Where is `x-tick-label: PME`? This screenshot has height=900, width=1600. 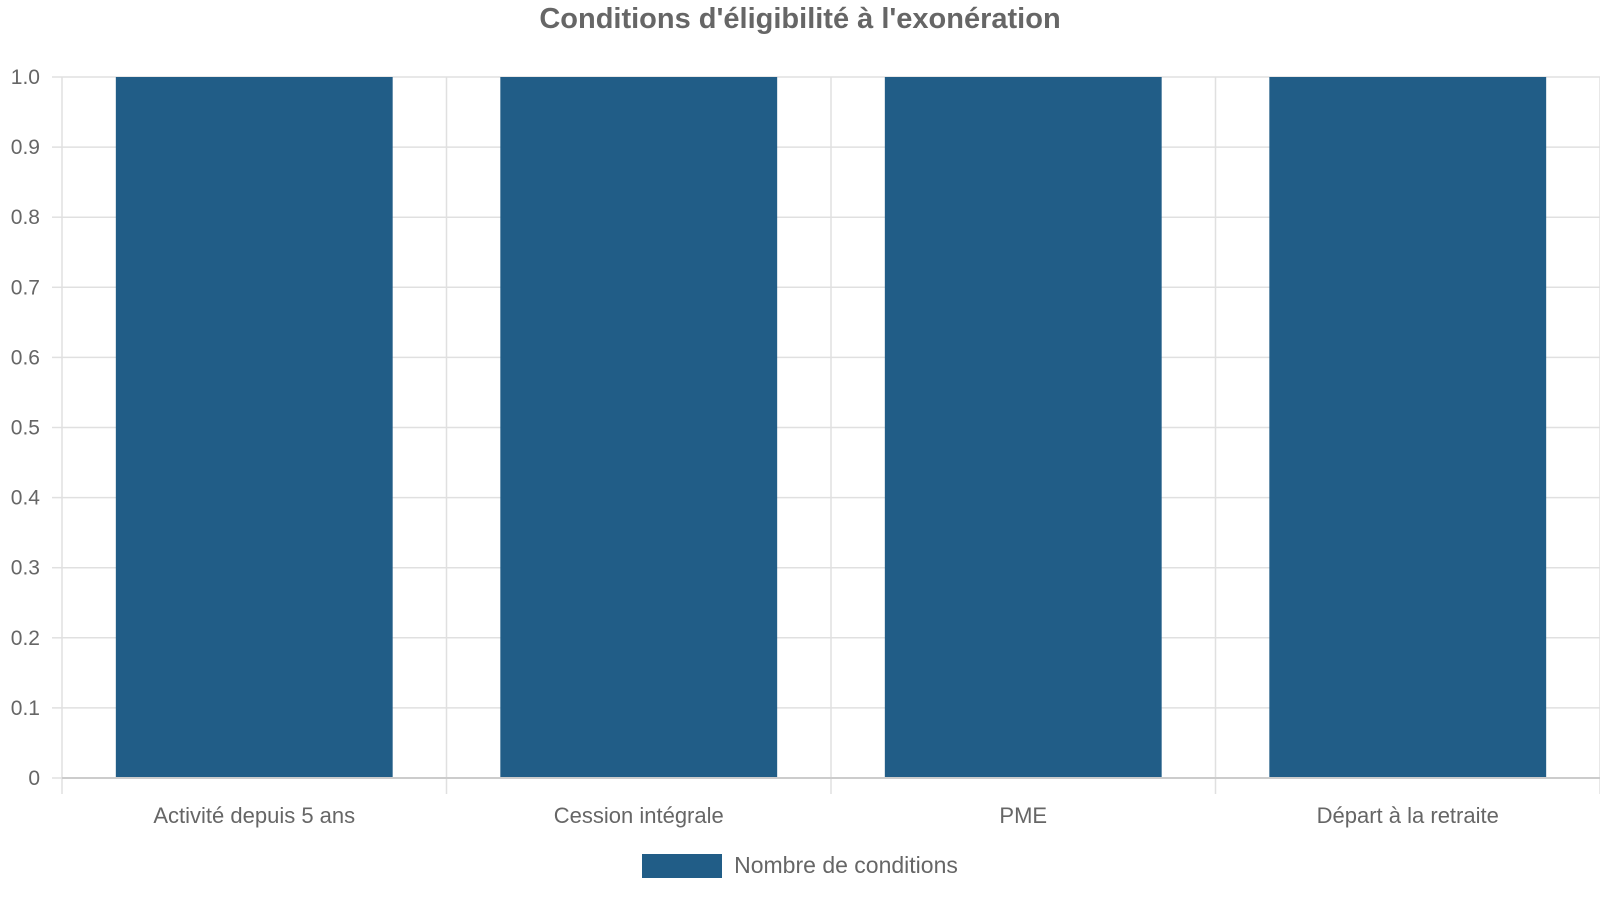 x-tick-label: PME is located at coordinates (1023, 815).